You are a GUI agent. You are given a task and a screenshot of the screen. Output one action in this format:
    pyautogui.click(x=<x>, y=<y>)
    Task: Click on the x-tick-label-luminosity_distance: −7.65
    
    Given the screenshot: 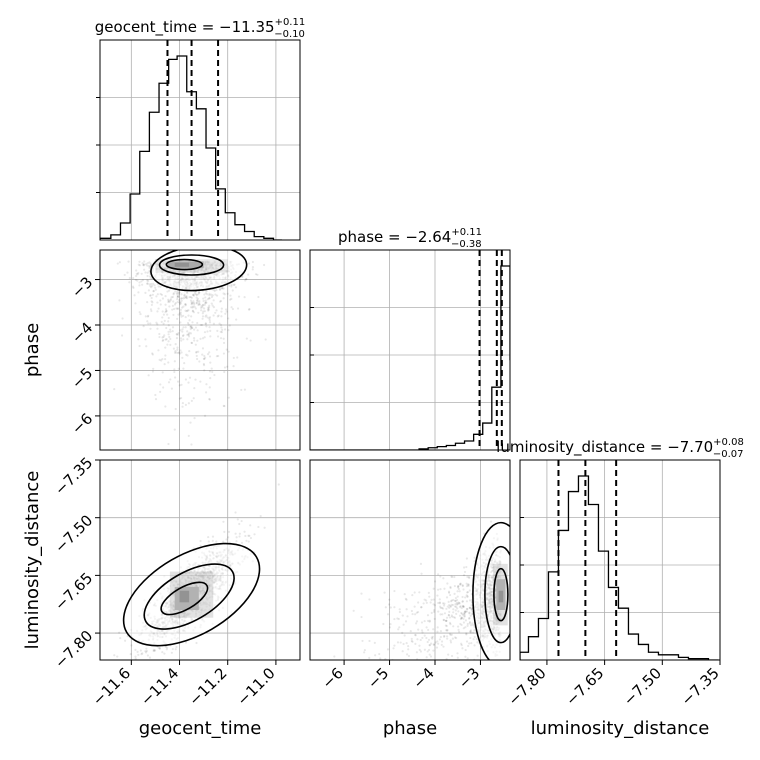 What is the action you would take?
    pyautogui.click(x=584, y=686)
    